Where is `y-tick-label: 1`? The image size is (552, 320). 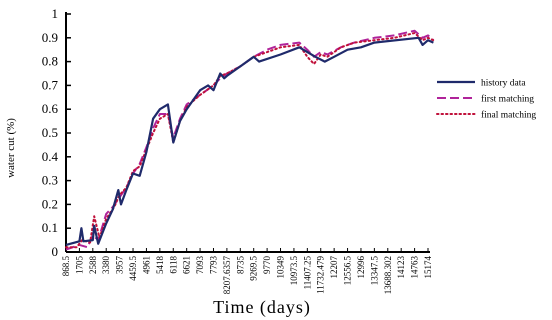
y-tick-label: 1 is located at coordinates (55, 13).